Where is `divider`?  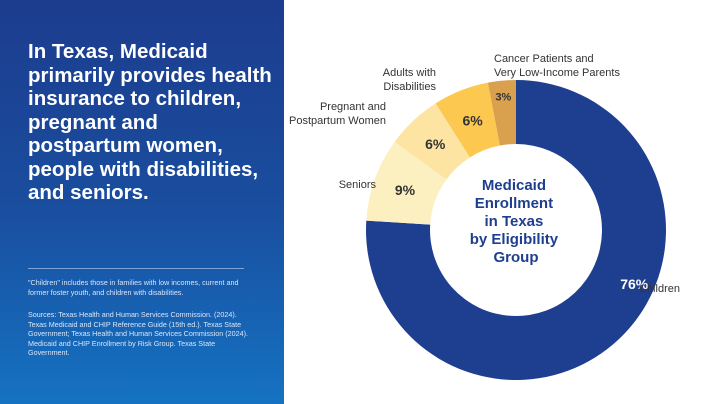
divider is located at coordinates (136, 268).